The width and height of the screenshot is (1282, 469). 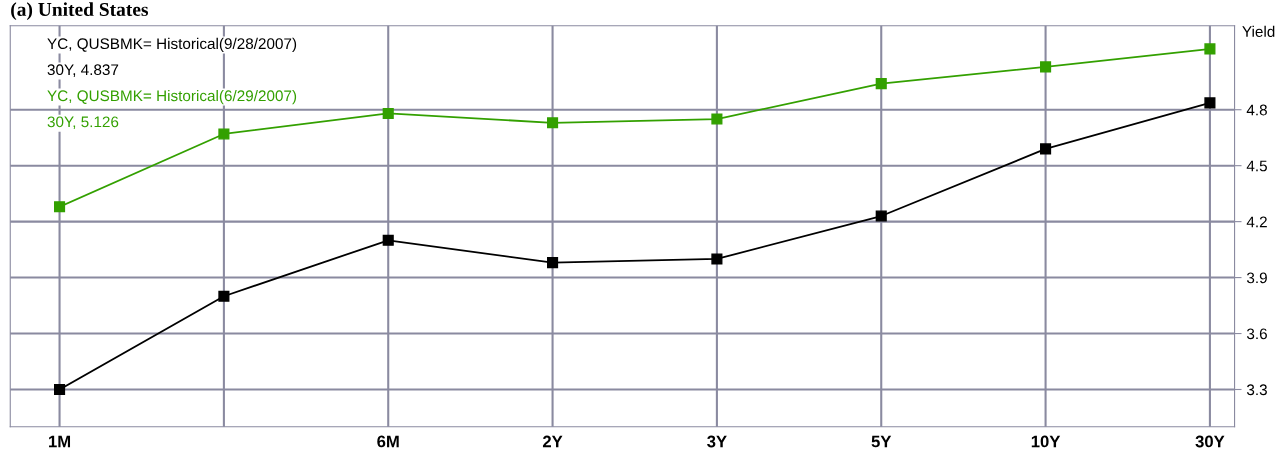 I want to click on y-tick-label: 4.2, so click(x=1256, y=222).